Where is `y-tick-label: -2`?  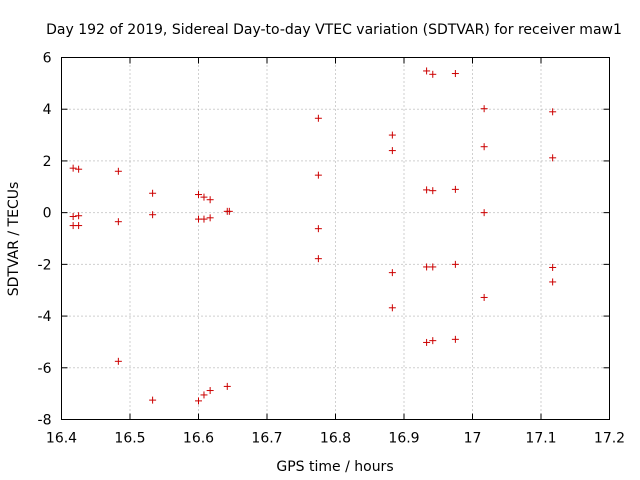 y-tick-label: -2 is located at coordinates (45, 265).